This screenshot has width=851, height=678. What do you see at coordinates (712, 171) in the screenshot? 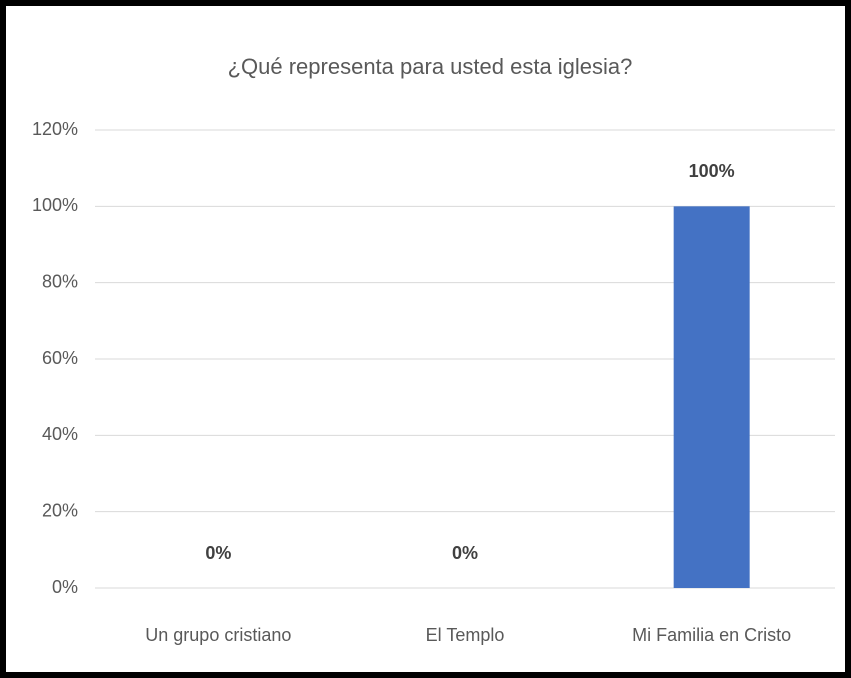
I see `data-label: 100%` at bounding box center [712, 171].